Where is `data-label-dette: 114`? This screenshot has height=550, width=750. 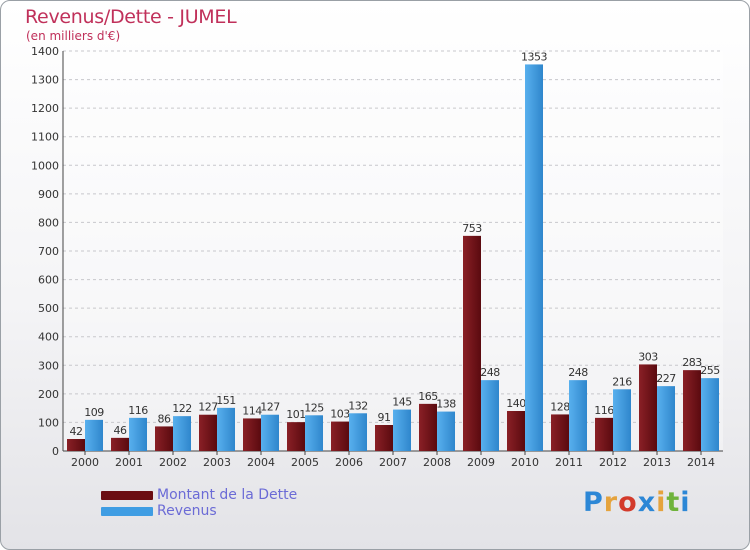 data-label-dette: 114 is located at coordinates (252, 410).